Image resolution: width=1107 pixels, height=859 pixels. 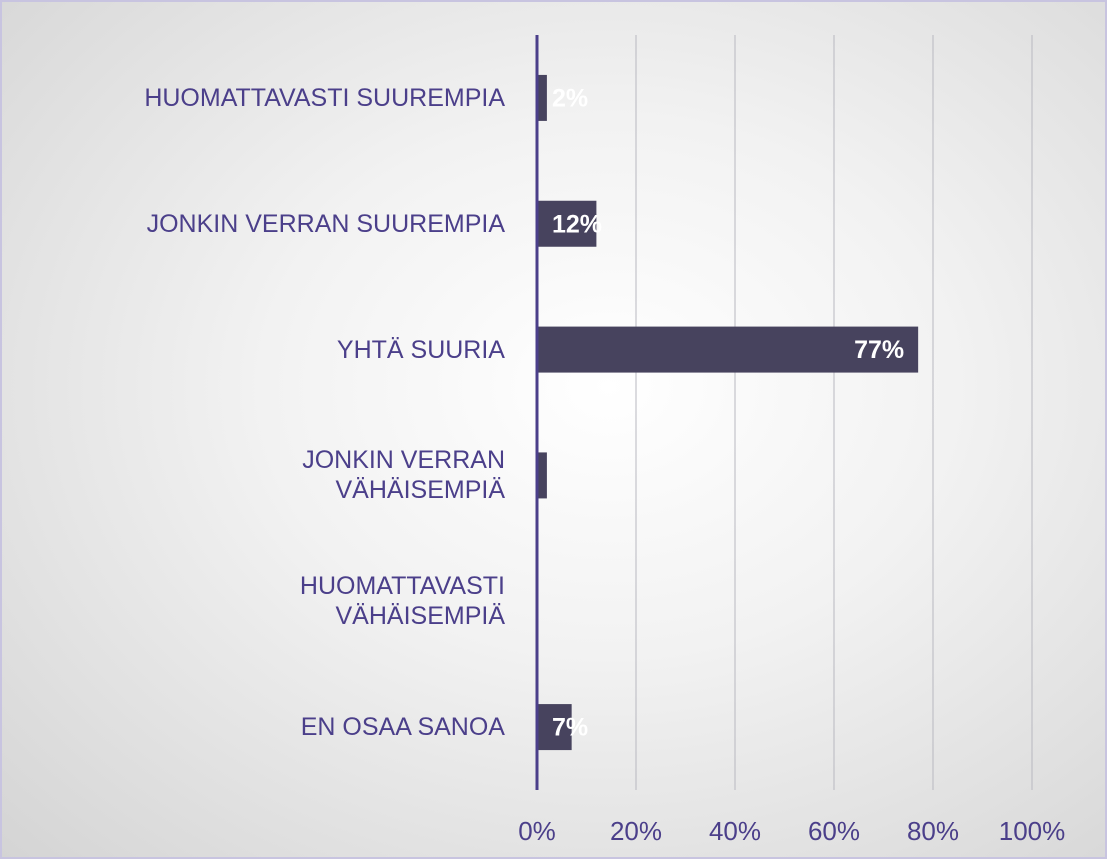 What do you see at coordinates (636, 831) in the screenshot?
I see `x-tick-label: 20%` at bounding box center [636, 831].